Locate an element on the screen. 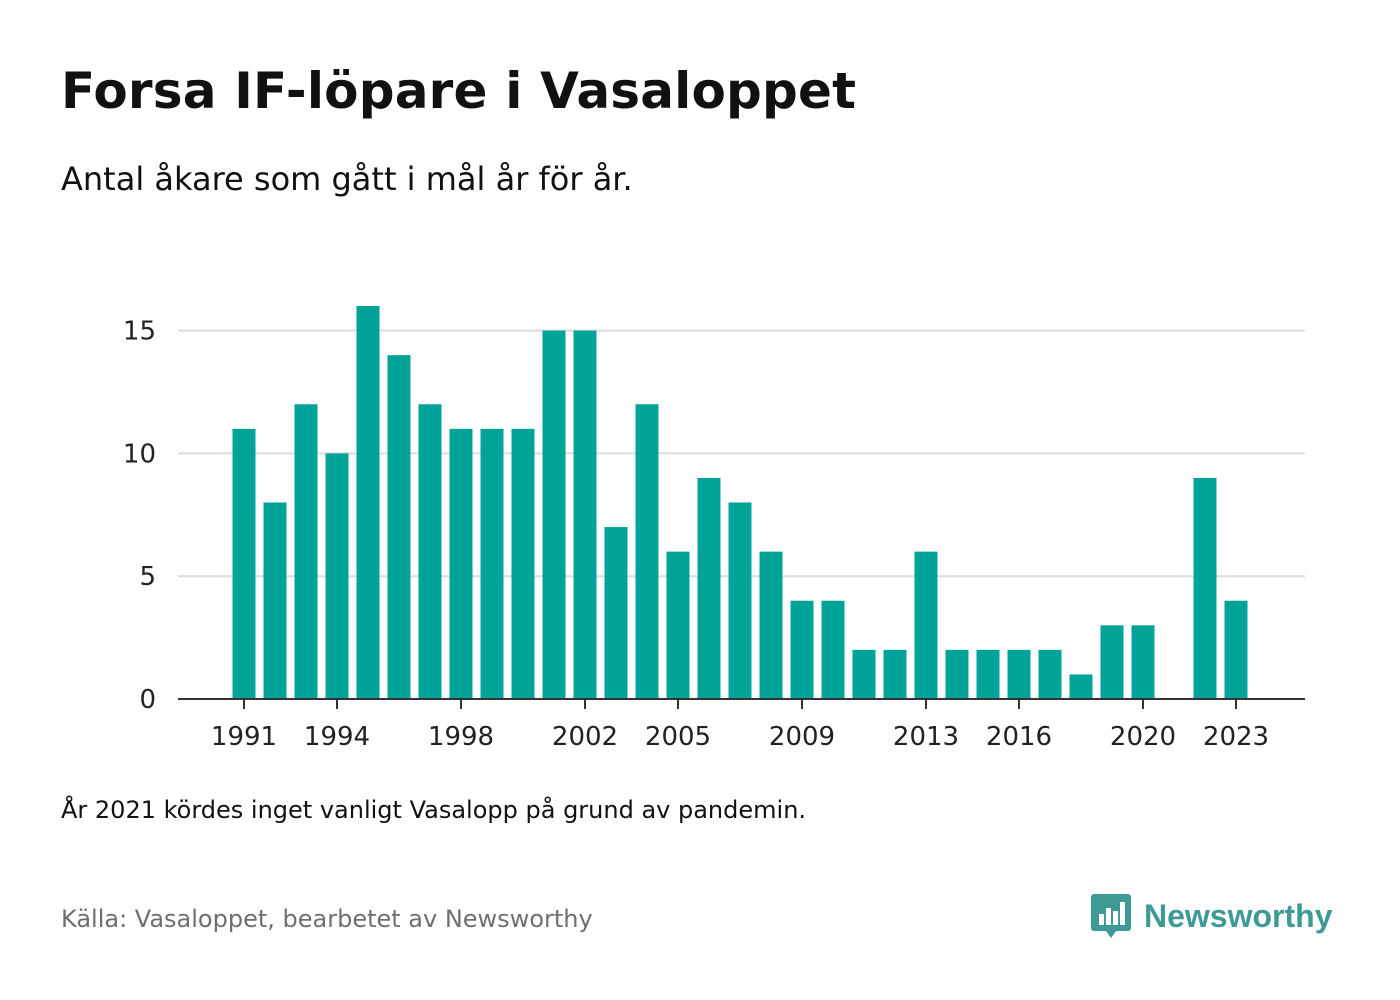 This screenshot has height=1000, width=1400. bar-2012 is located at coordinates (895, 674).